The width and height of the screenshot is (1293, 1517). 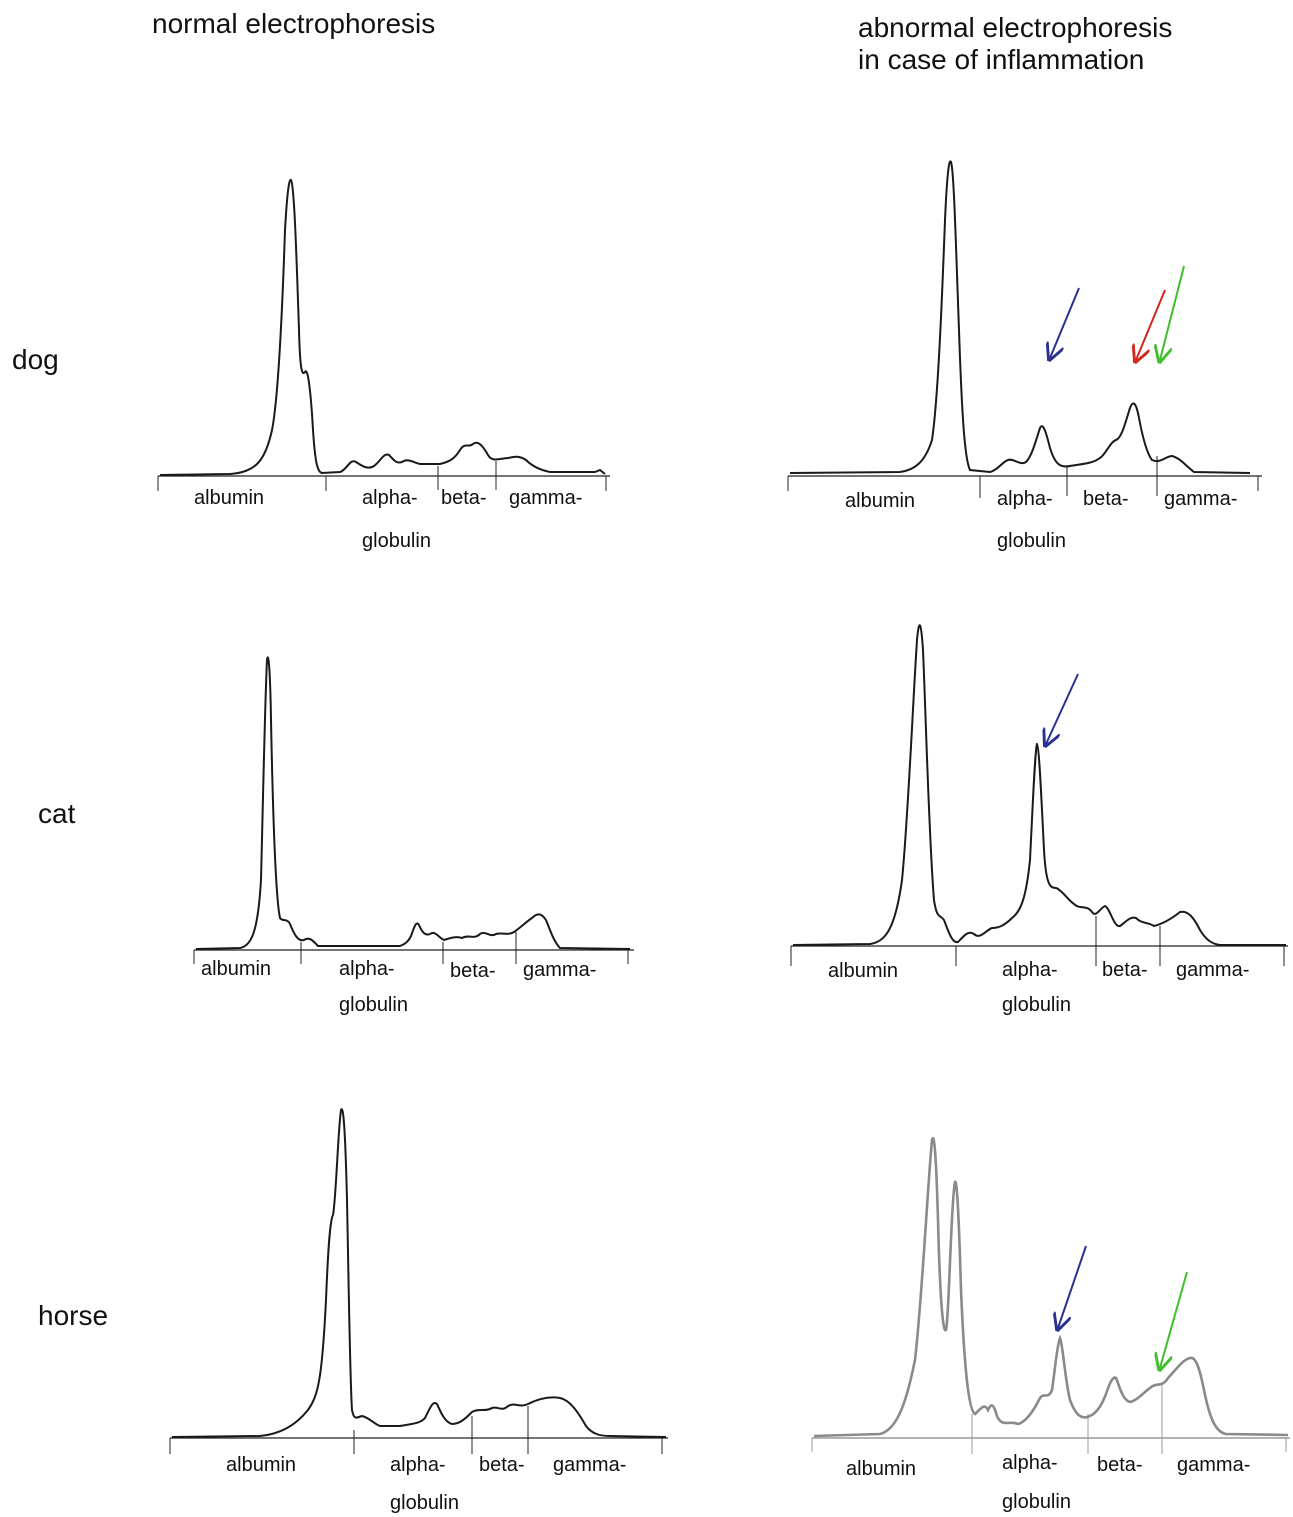 I want to click on panel-cat-normal: albumin alpha- globulin beta- gamma-, so click(x=413, y=836).